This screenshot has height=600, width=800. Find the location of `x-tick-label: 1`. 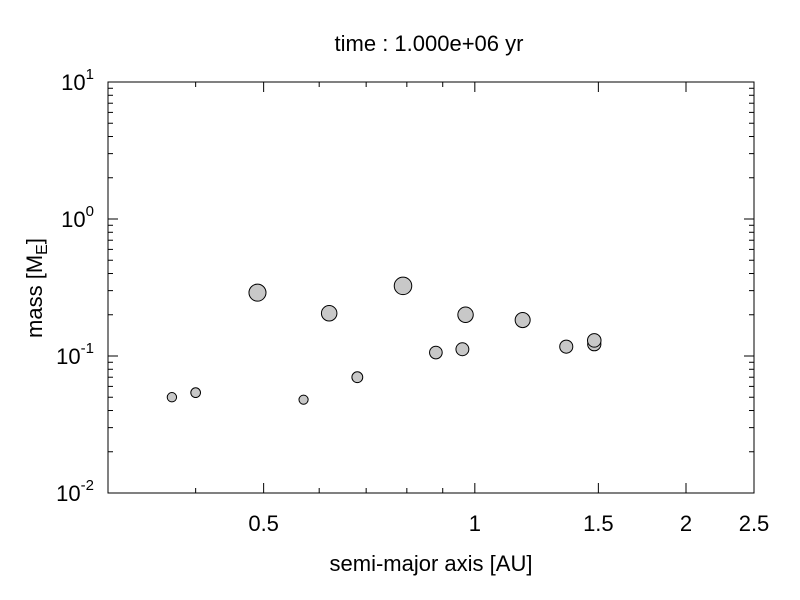

x-tick-label: 1 is located at coordinates (475, 523).